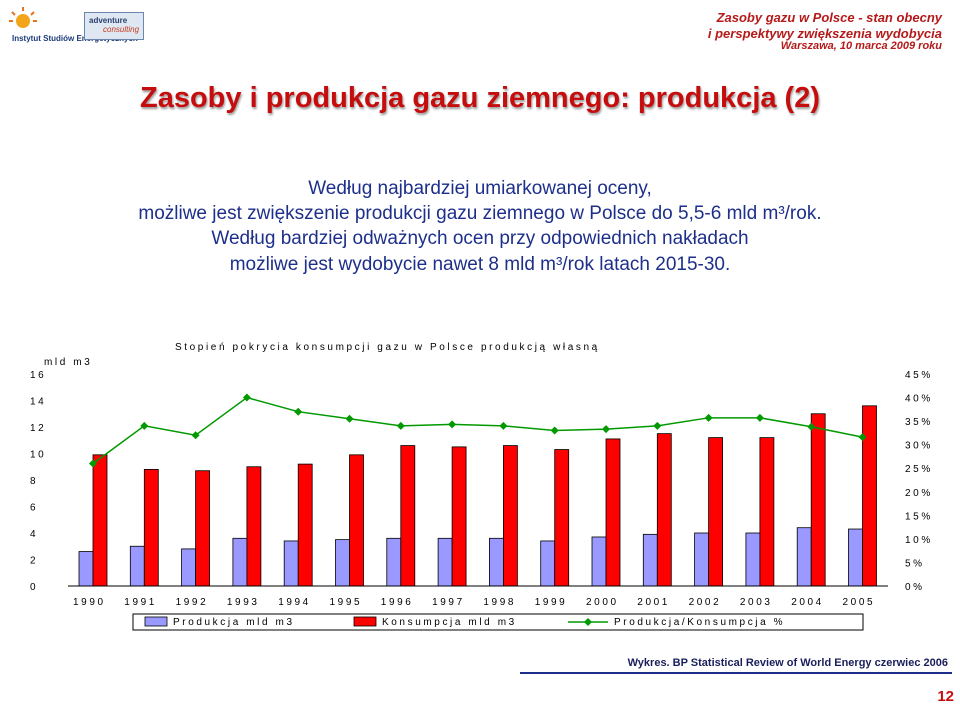  What do you see at coordinates (34, 481) in the screenshot?
I see `y-tick-label: 8` at bounding box center [34, 481].